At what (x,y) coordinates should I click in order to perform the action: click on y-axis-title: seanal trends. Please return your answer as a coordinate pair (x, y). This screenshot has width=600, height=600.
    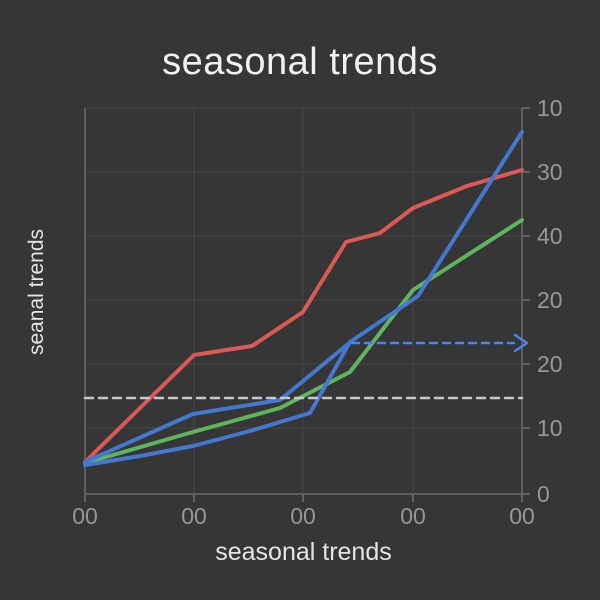
    Looking at the image, I should click on (36, 292).